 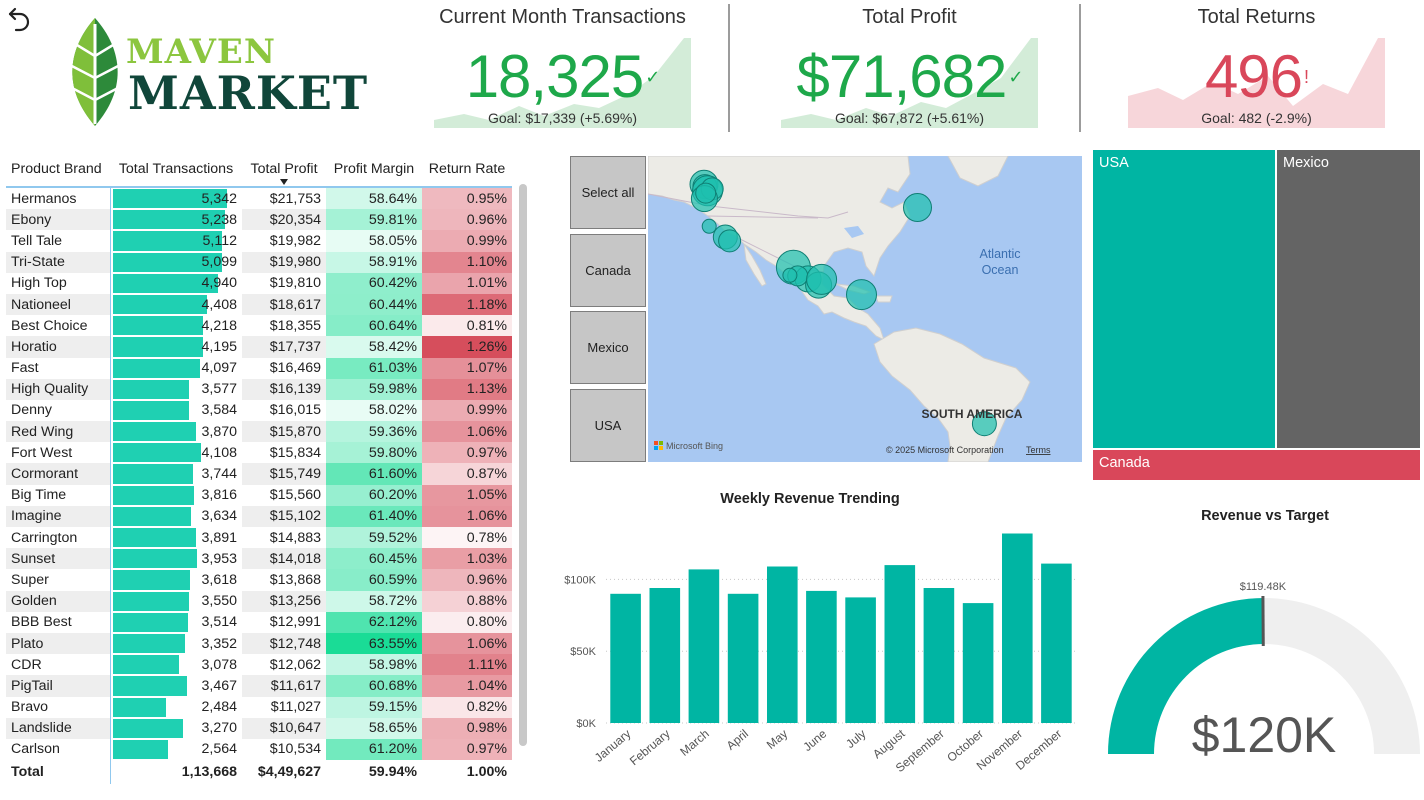 I want to click on table-row: Plato 3,352 $12,748 63.55% 1.06%, so click(x=259, y=643).